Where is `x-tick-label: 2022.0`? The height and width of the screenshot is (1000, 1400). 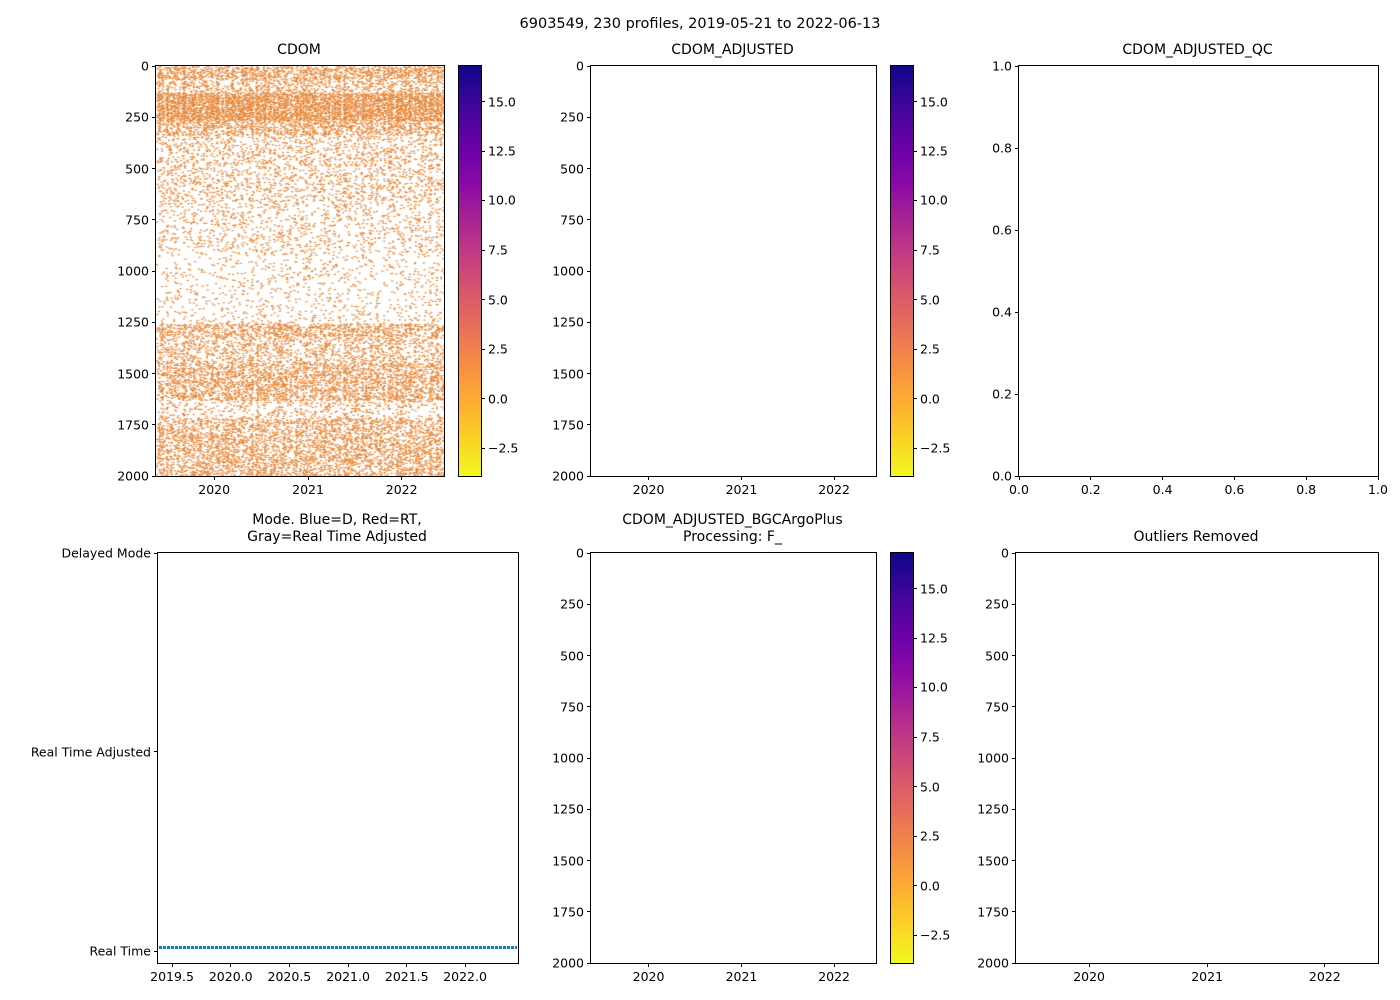
x-tick-label: 2022.0 is located at coordinates (465, 976).